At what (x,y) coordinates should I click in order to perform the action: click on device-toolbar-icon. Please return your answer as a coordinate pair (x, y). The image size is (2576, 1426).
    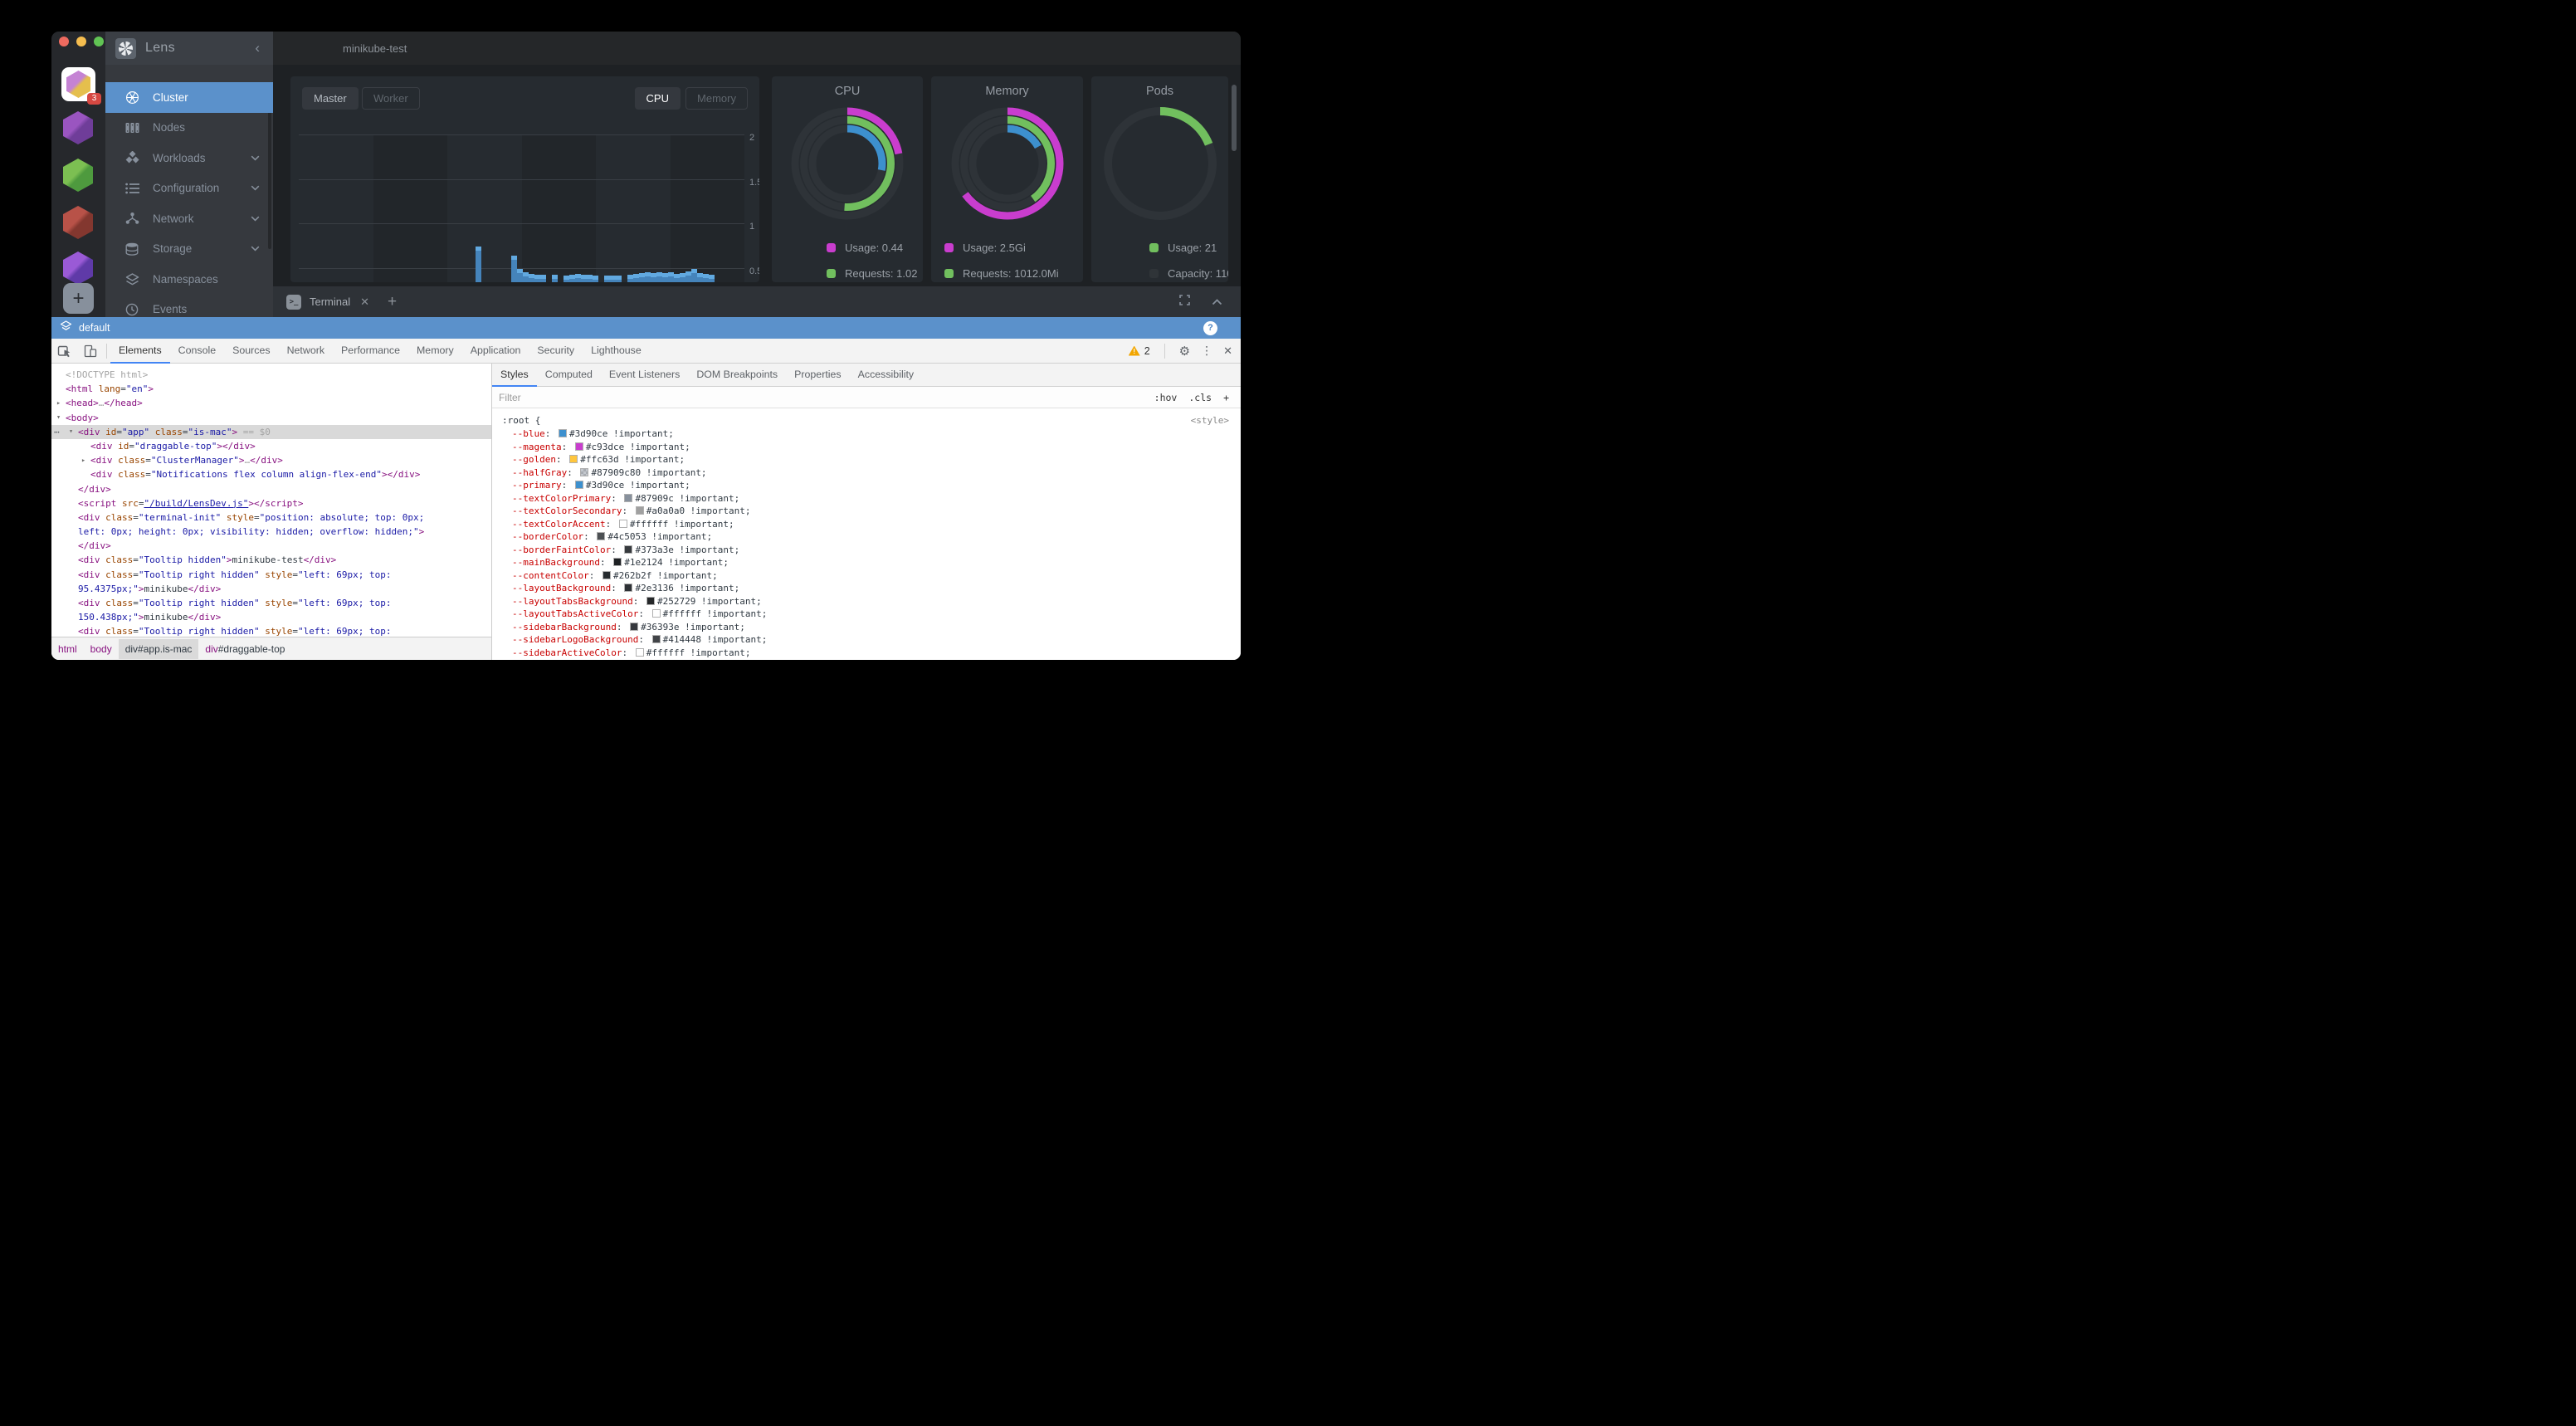
    Looking at the image, I should click on (90, 351).